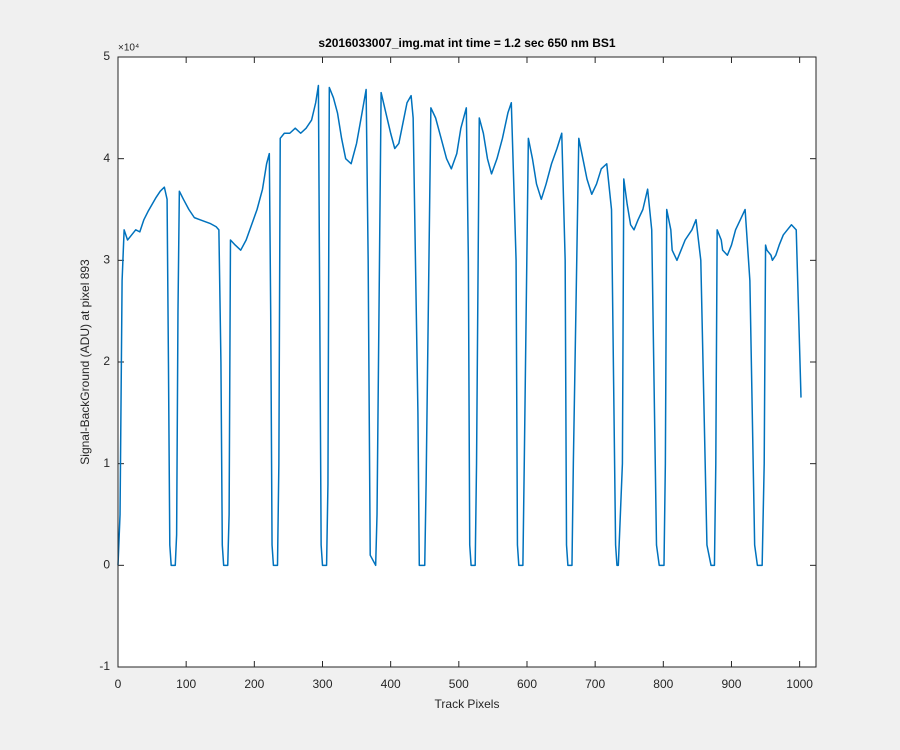 This screenshot has height=750, width=900. What do you see at coordinates (106, 565) in the screenshot?
I see `y-tick-label: 0` at bounding box center [106, 565].